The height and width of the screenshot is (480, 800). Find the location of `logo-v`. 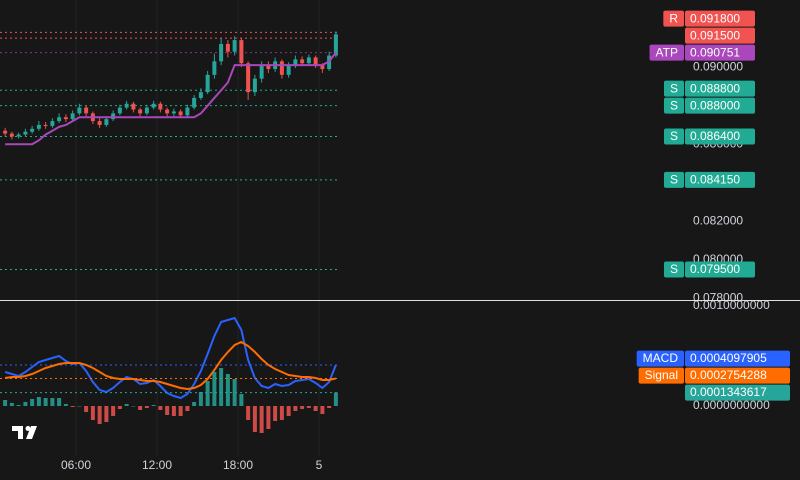

logo-v is located at coordinates (31, 432).